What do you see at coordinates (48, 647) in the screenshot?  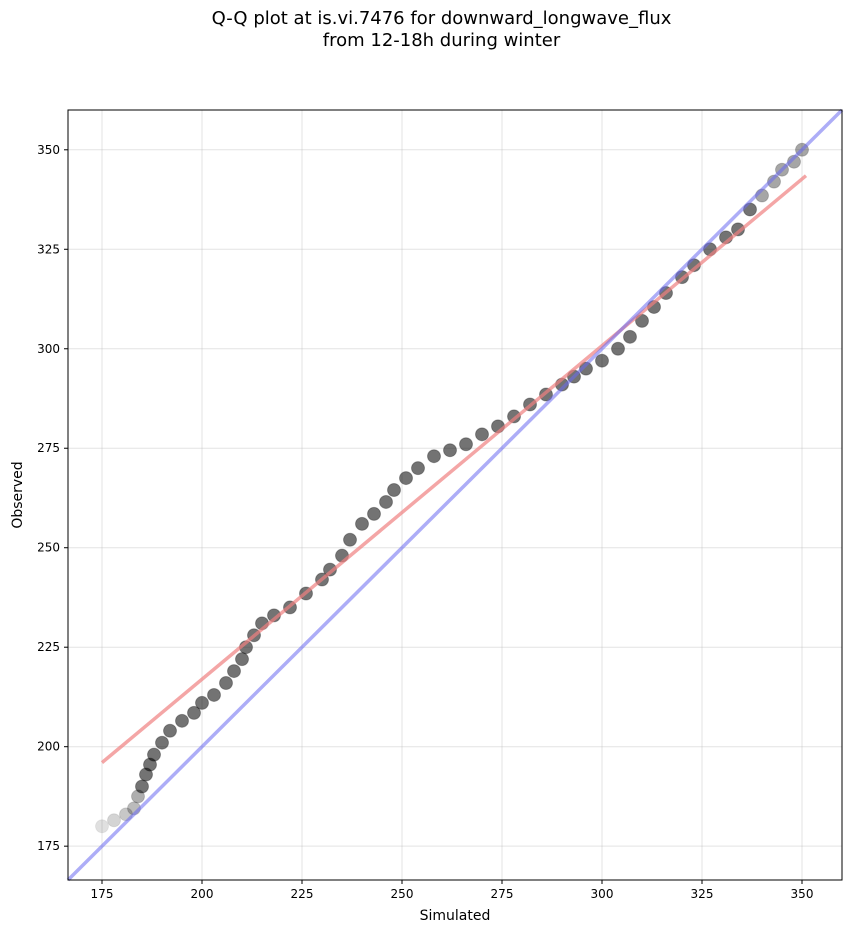 I see `y-tick-label: 225` at bounding box center [48, 647].